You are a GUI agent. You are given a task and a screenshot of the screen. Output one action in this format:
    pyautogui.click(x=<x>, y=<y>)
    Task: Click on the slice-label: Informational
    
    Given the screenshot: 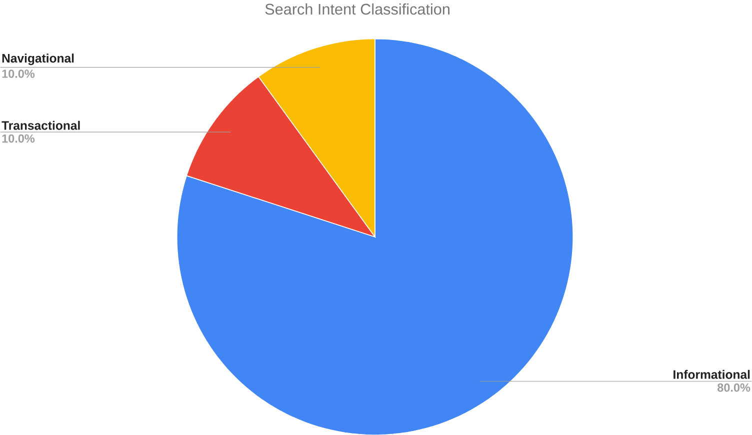 What is the action you would take?
    pyautogui.click(x=712, y=374)
    